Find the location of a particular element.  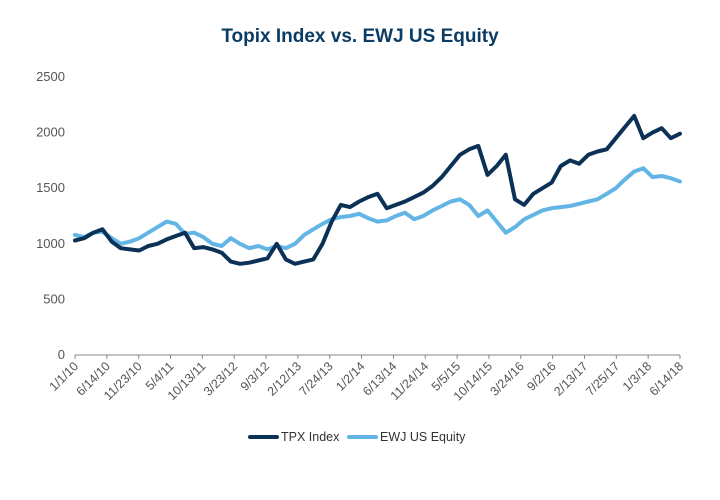

y-tick-label: 0 is located at coordinates (61, 354).